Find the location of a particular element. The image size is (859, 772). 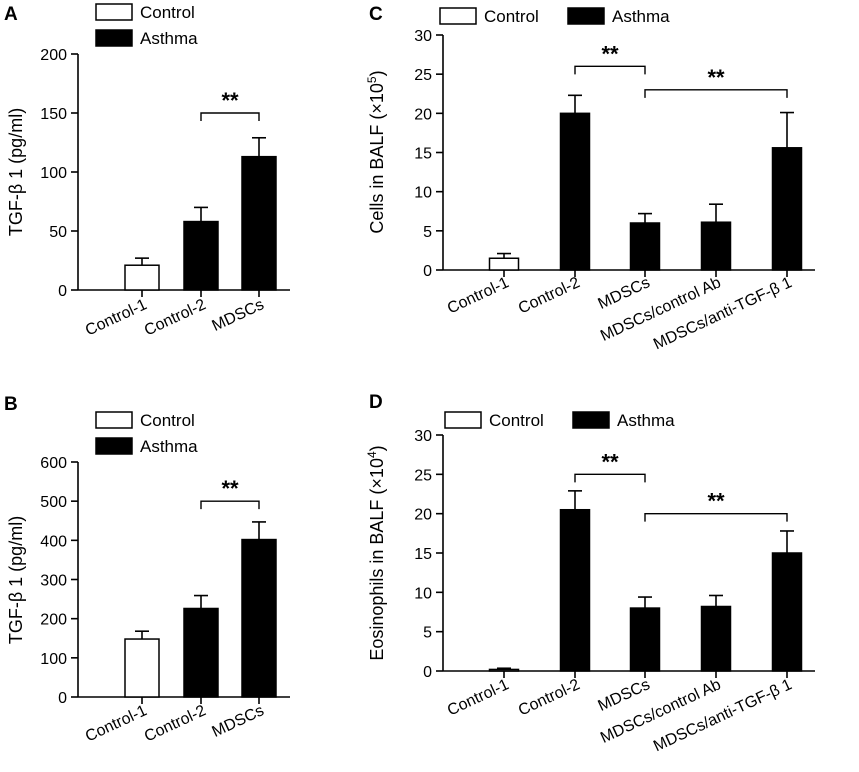

panel-letter: C is located at coordinates (376, 14).